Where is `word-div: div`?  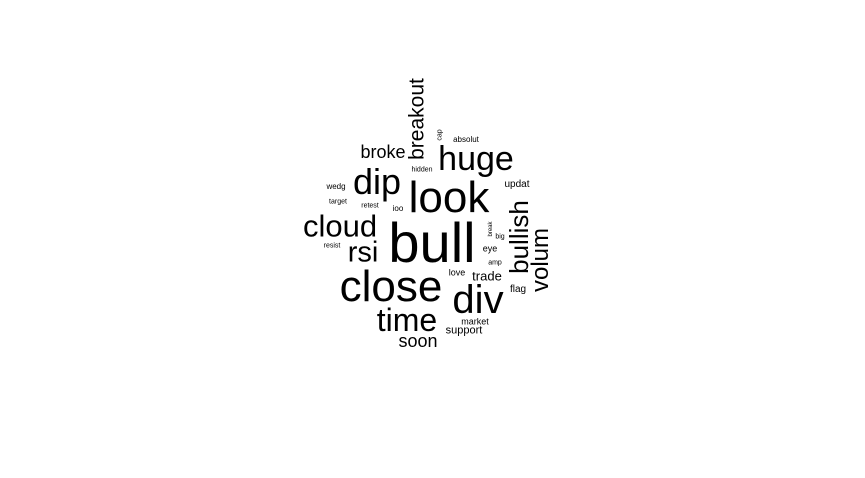
word-div: div is located at coordinates (478, 300).